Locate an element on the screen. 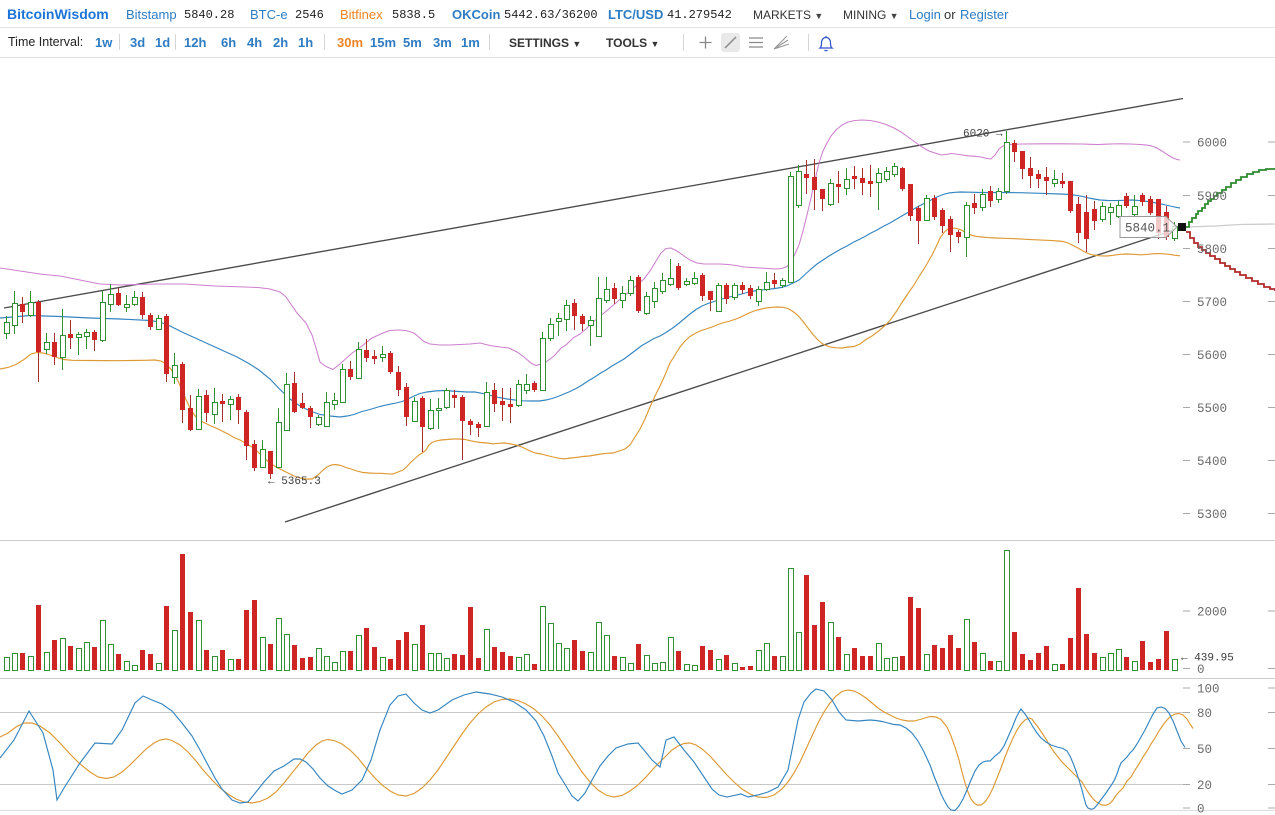  svg-text: 5600 is located at coordinates (1212, 356).